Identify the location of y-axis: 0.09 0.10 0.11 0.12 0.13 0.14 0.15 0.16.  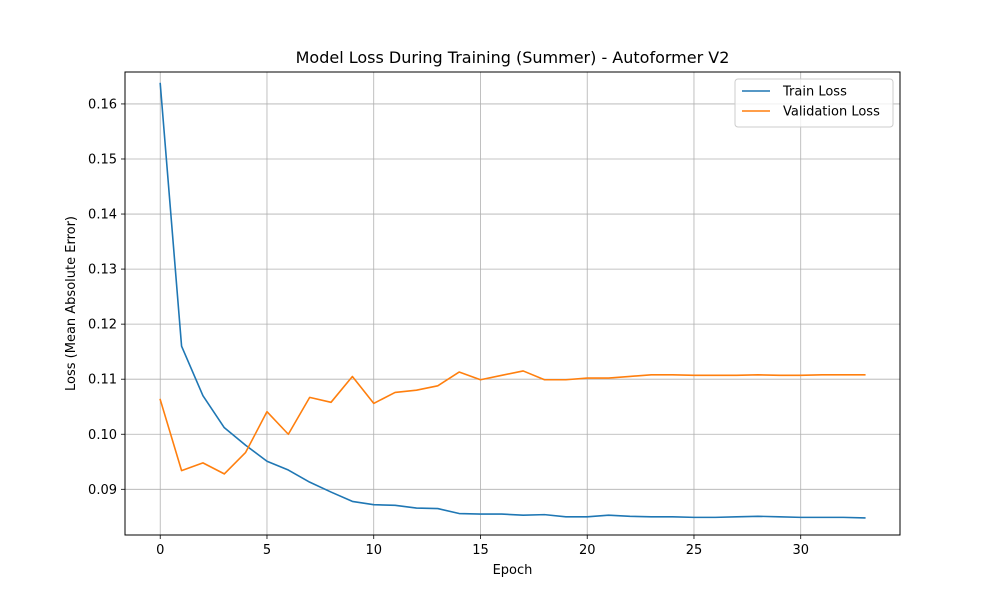
(106, 297).